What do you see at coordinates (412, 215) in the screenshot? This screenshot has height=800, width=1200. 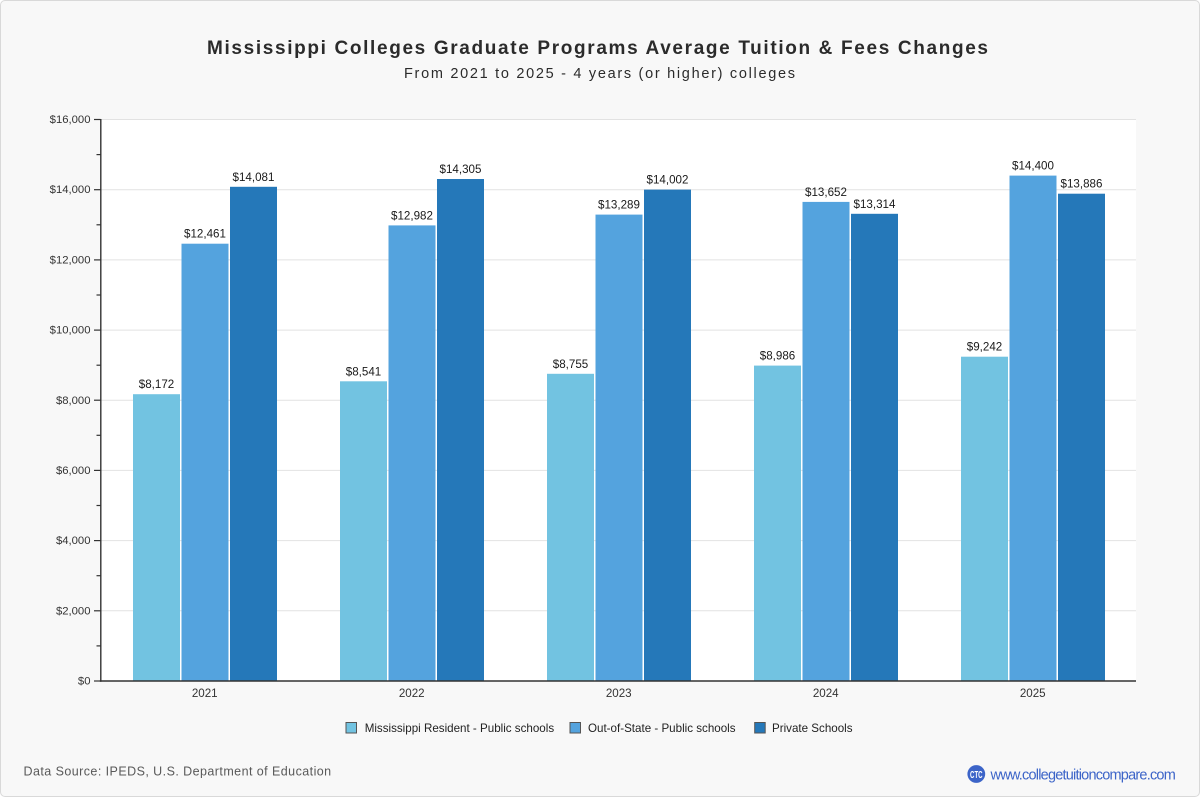 I see `svg-text: $12,982` at bounding box center [412, 215].